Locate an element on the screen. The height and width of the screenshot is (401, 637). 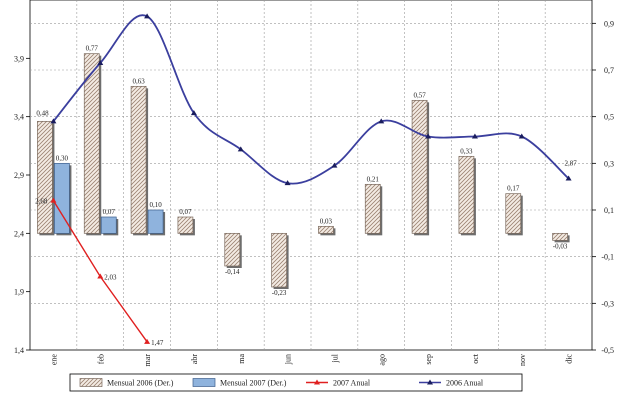
bar-value-label: 0,48 is located at coordinates (42, 113).